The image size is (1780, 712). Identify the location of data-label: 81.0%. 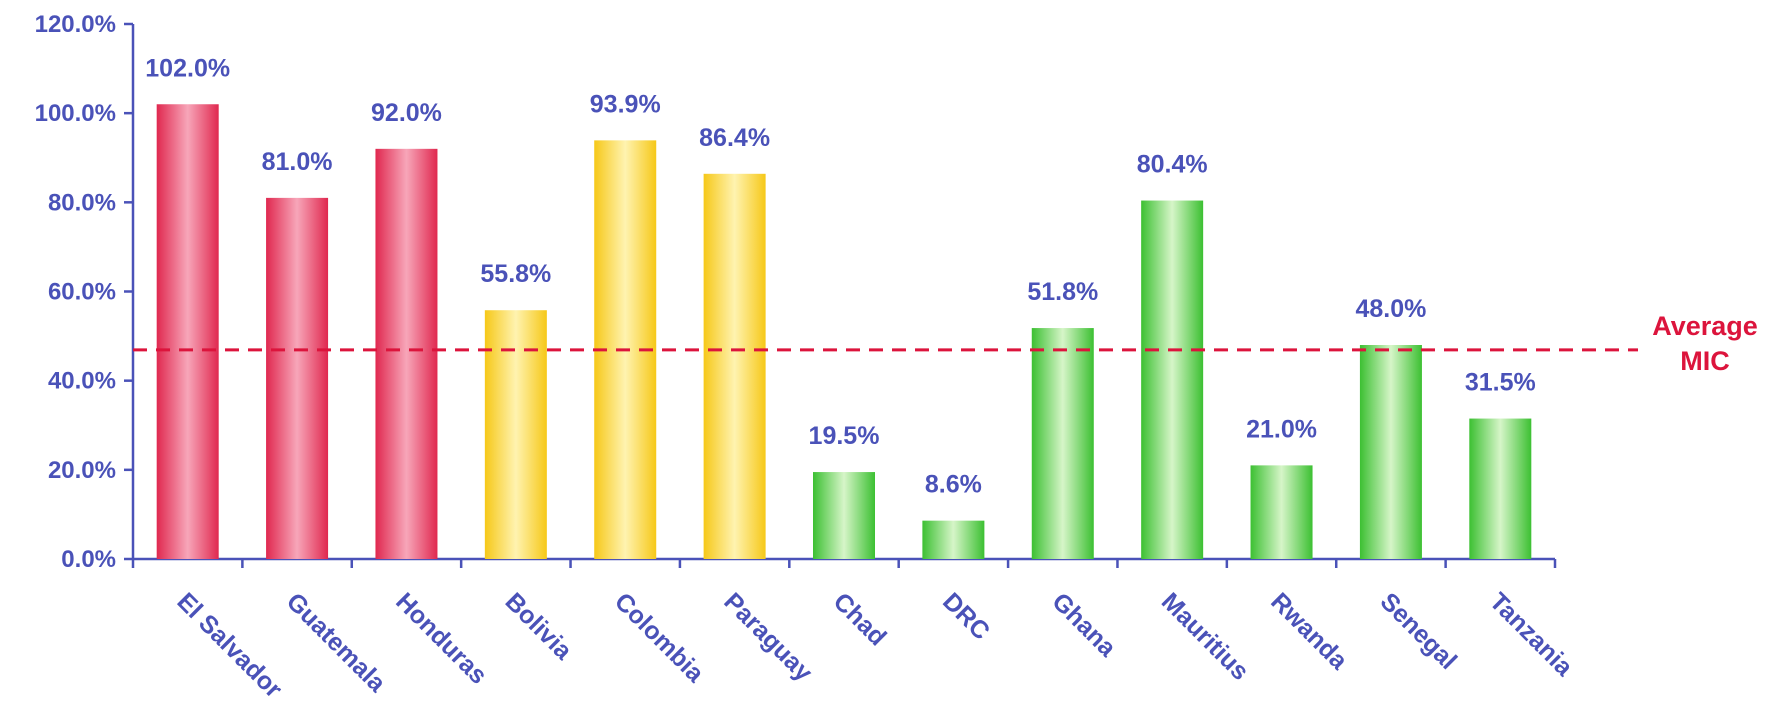
(297, 162).